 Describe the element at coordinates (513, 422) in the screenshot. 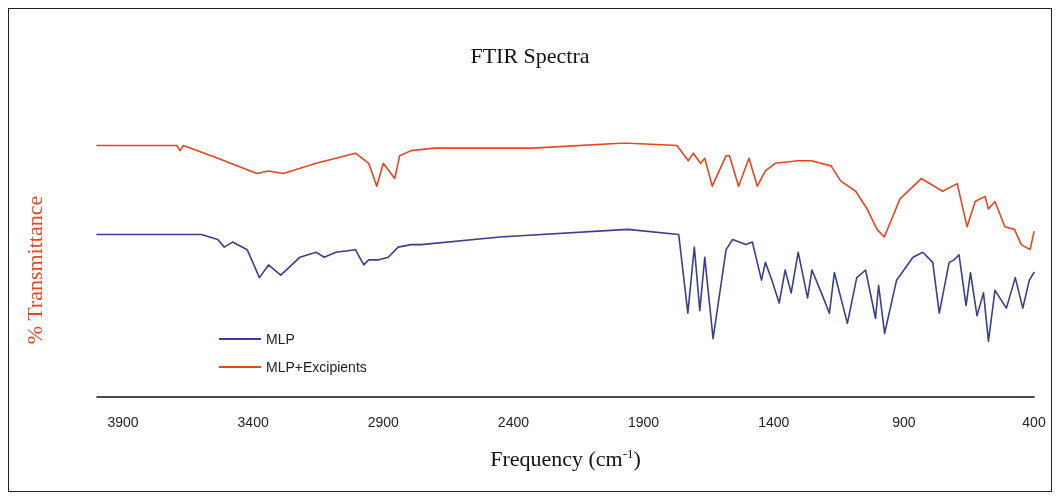

I see `x-tick-label: 2400` at that location.